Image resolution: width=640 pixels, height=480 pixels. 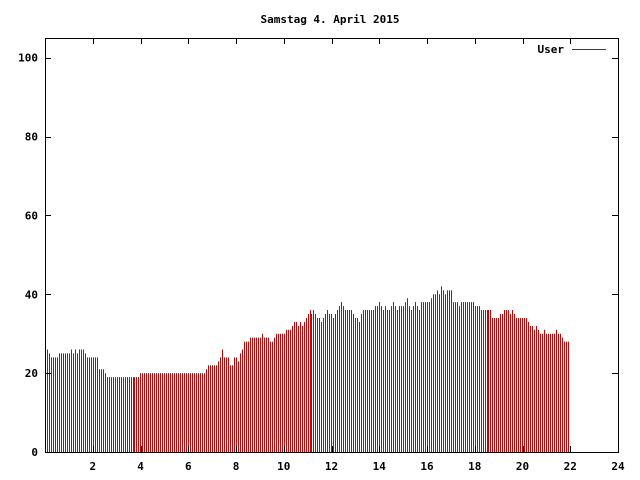 I want to click on y-tick-label: 100, so click(x=28, y=58).